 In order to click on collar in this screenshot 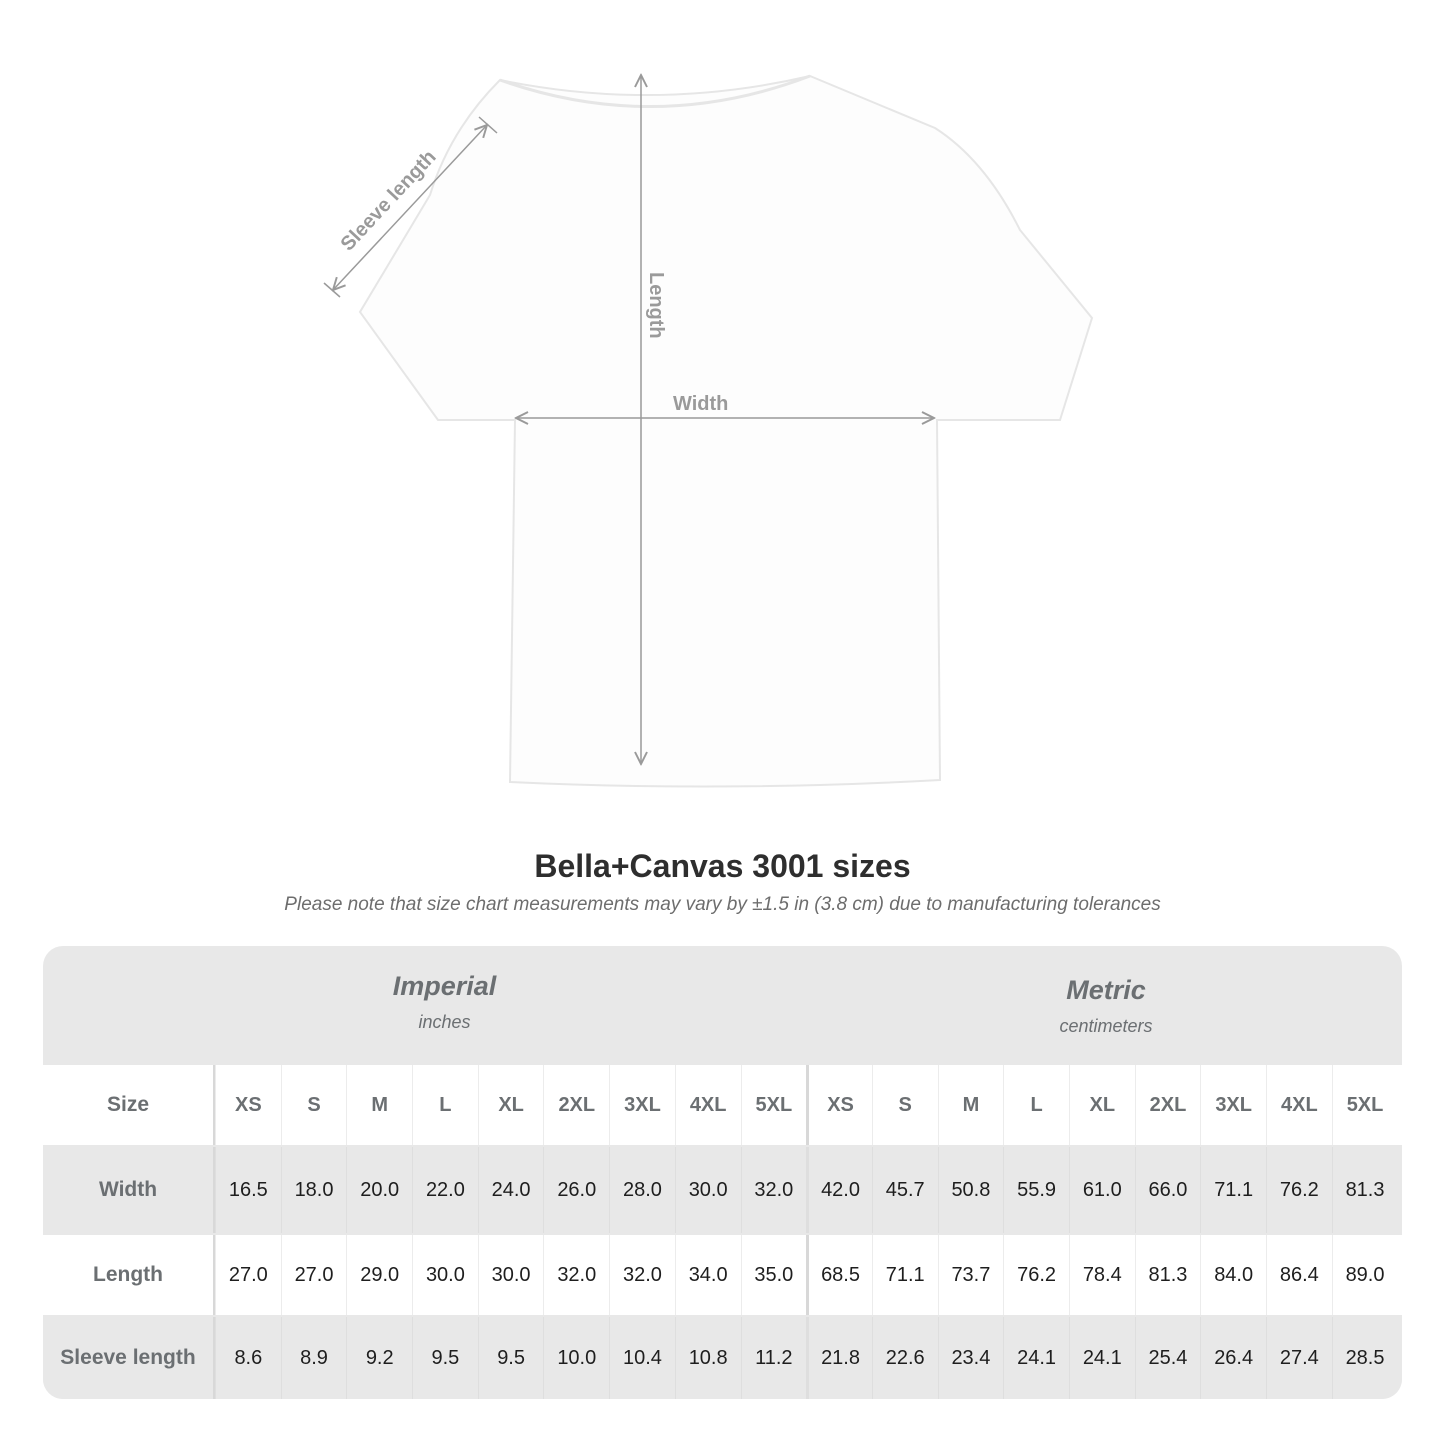, I will do `click(655, 91)`.